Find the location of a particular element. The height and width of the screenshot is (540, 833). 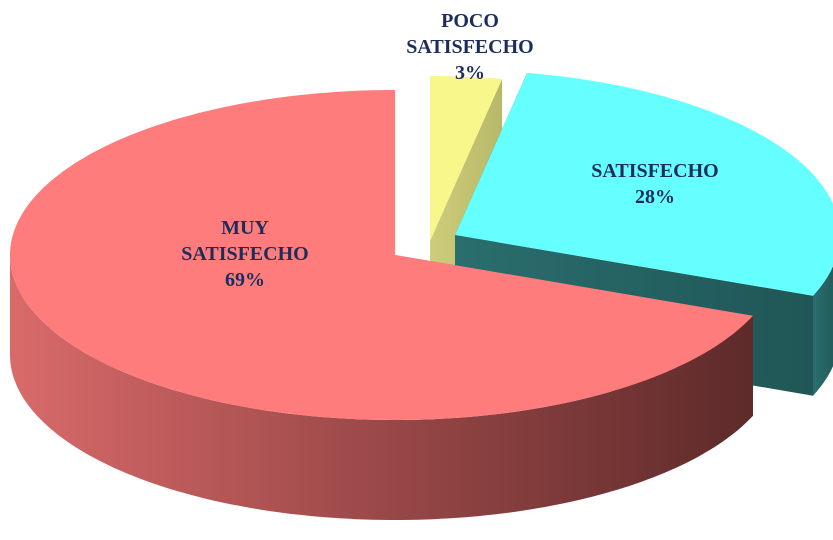

slice-wall is located at coordinates (823, 331).